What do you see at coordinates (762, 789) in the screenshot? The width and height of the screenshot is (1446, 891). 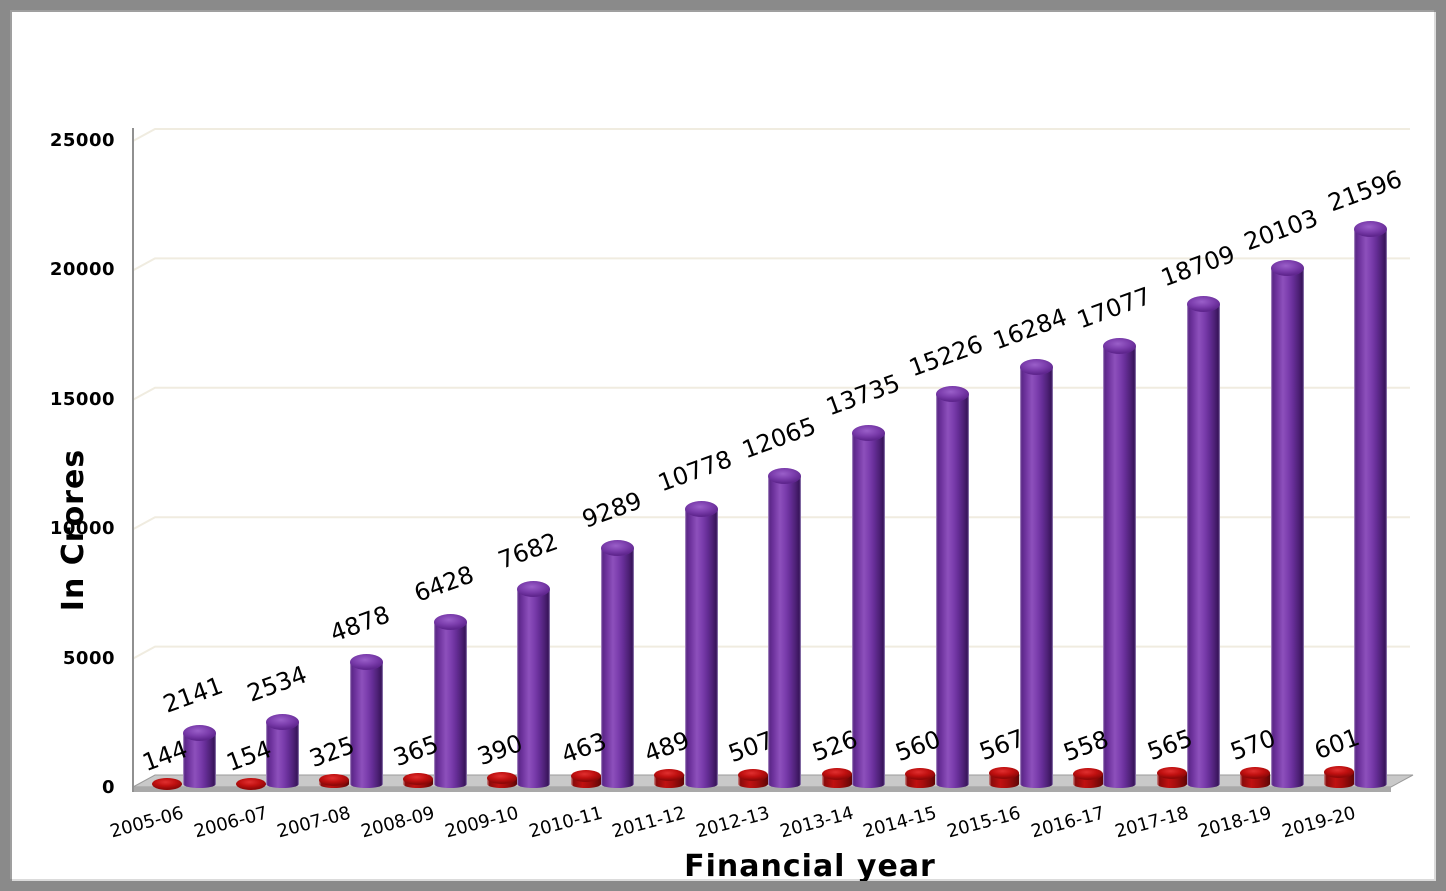 I see `chart-floor-front` at bounding box center [762, 789].